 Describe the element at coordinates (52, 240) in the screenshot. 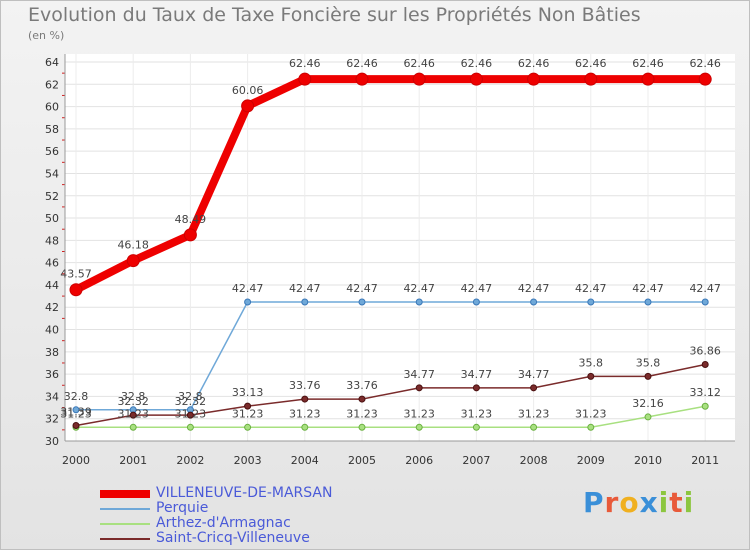

I see `y-tick-label: 48` at that location.